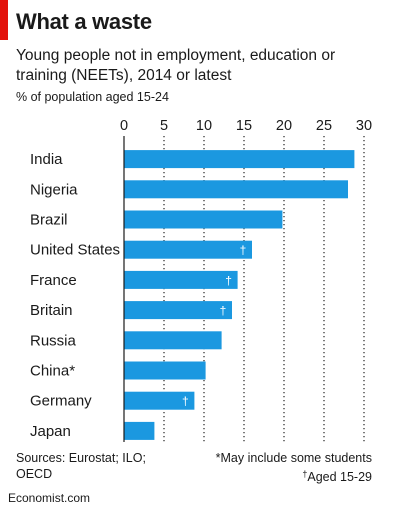 The width and height of the screenshot is (400, 512). Describe the element at coordinates (75, 250) in the screenshot. I see `category-label: United States` at that location.